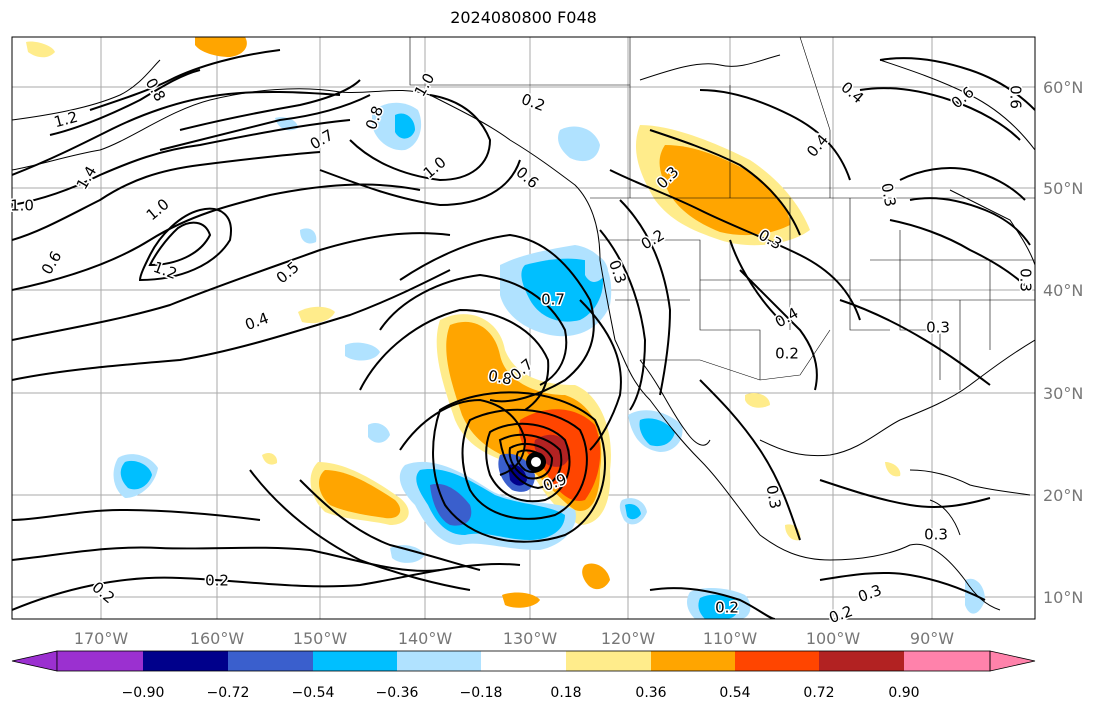 The height and width of the screenshot is (712, 1105). Describe the element at coordinates (734, 693) in the screenshot. I see `colorbar-tick: 0.54` at that location.